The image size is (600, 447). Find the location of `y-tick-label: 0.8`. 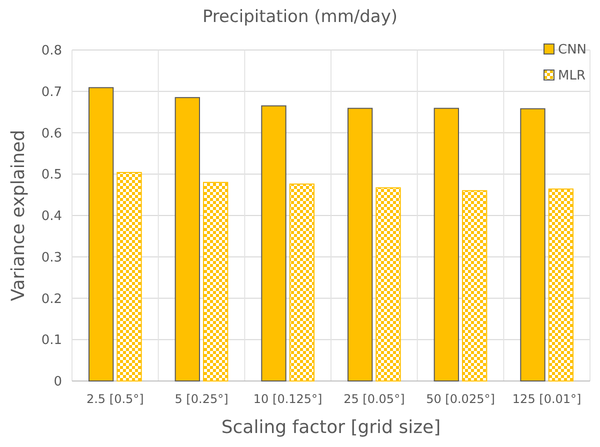

y-tick-label: 0.8 is located at coordinates (51, 51).